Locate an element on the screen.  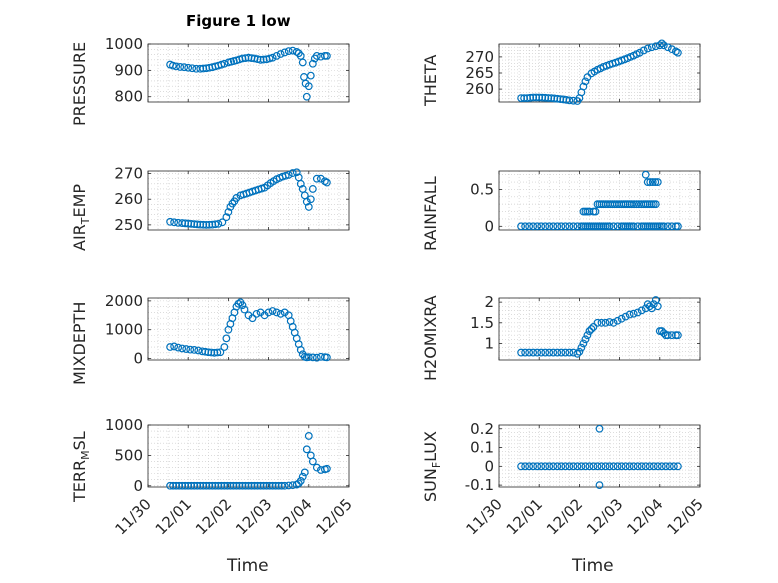
y-tick-label: 1 is located at coordinates (489, 343).